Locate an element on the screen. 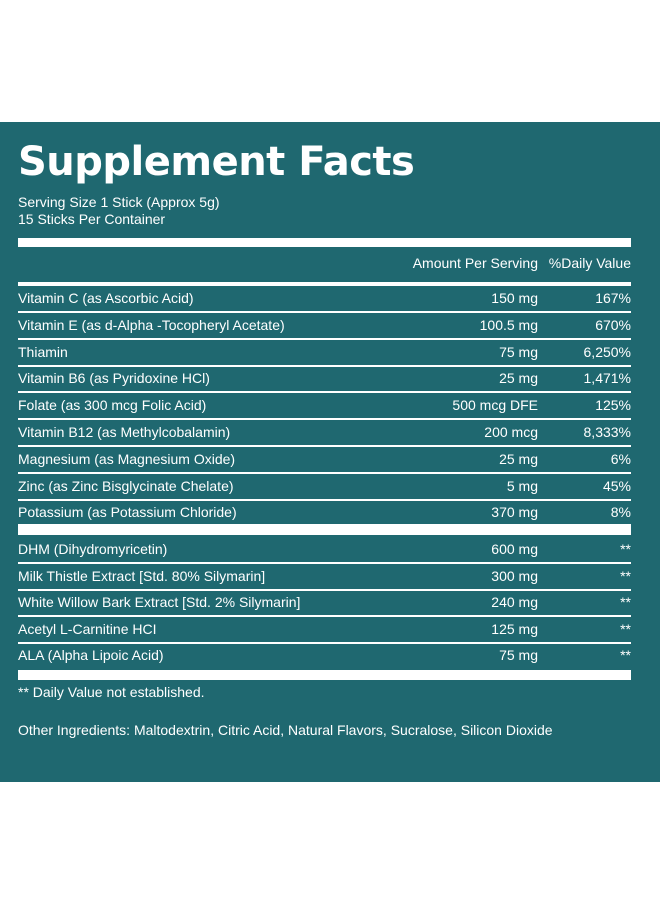  nutrient-name: Acetyl L-Carnitine HCI is located at coordinates (87, 628).